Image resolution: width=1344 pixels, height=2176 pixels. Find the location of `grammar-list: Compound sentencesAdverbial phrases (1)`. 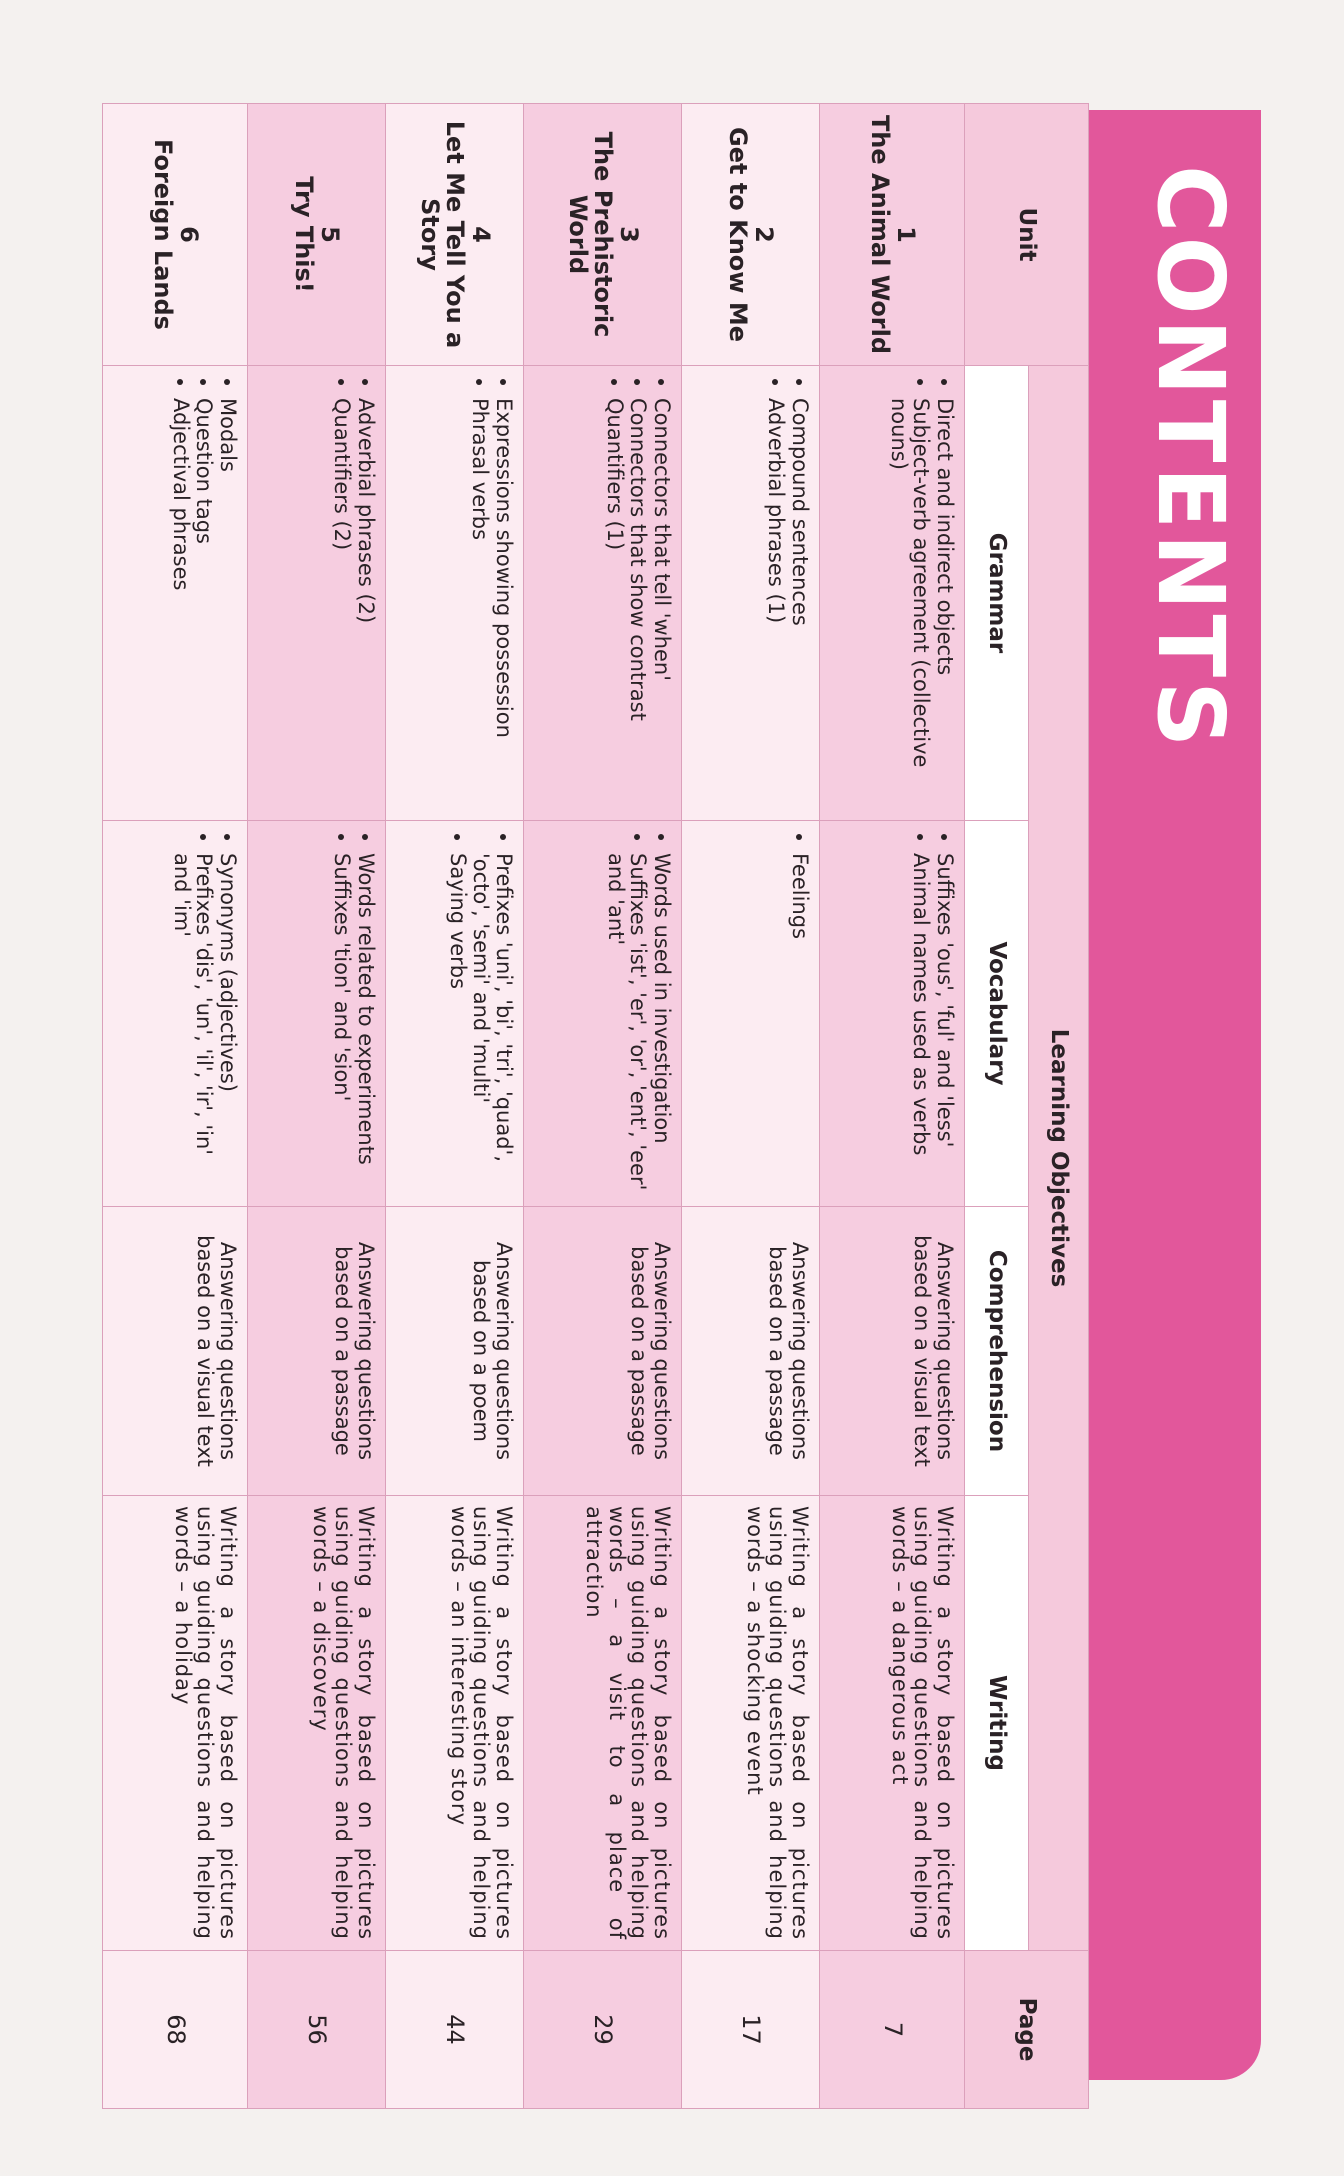

grammar-list: Compound sentencesAdverbial phrases (1) is located at coordinates (788, 593).